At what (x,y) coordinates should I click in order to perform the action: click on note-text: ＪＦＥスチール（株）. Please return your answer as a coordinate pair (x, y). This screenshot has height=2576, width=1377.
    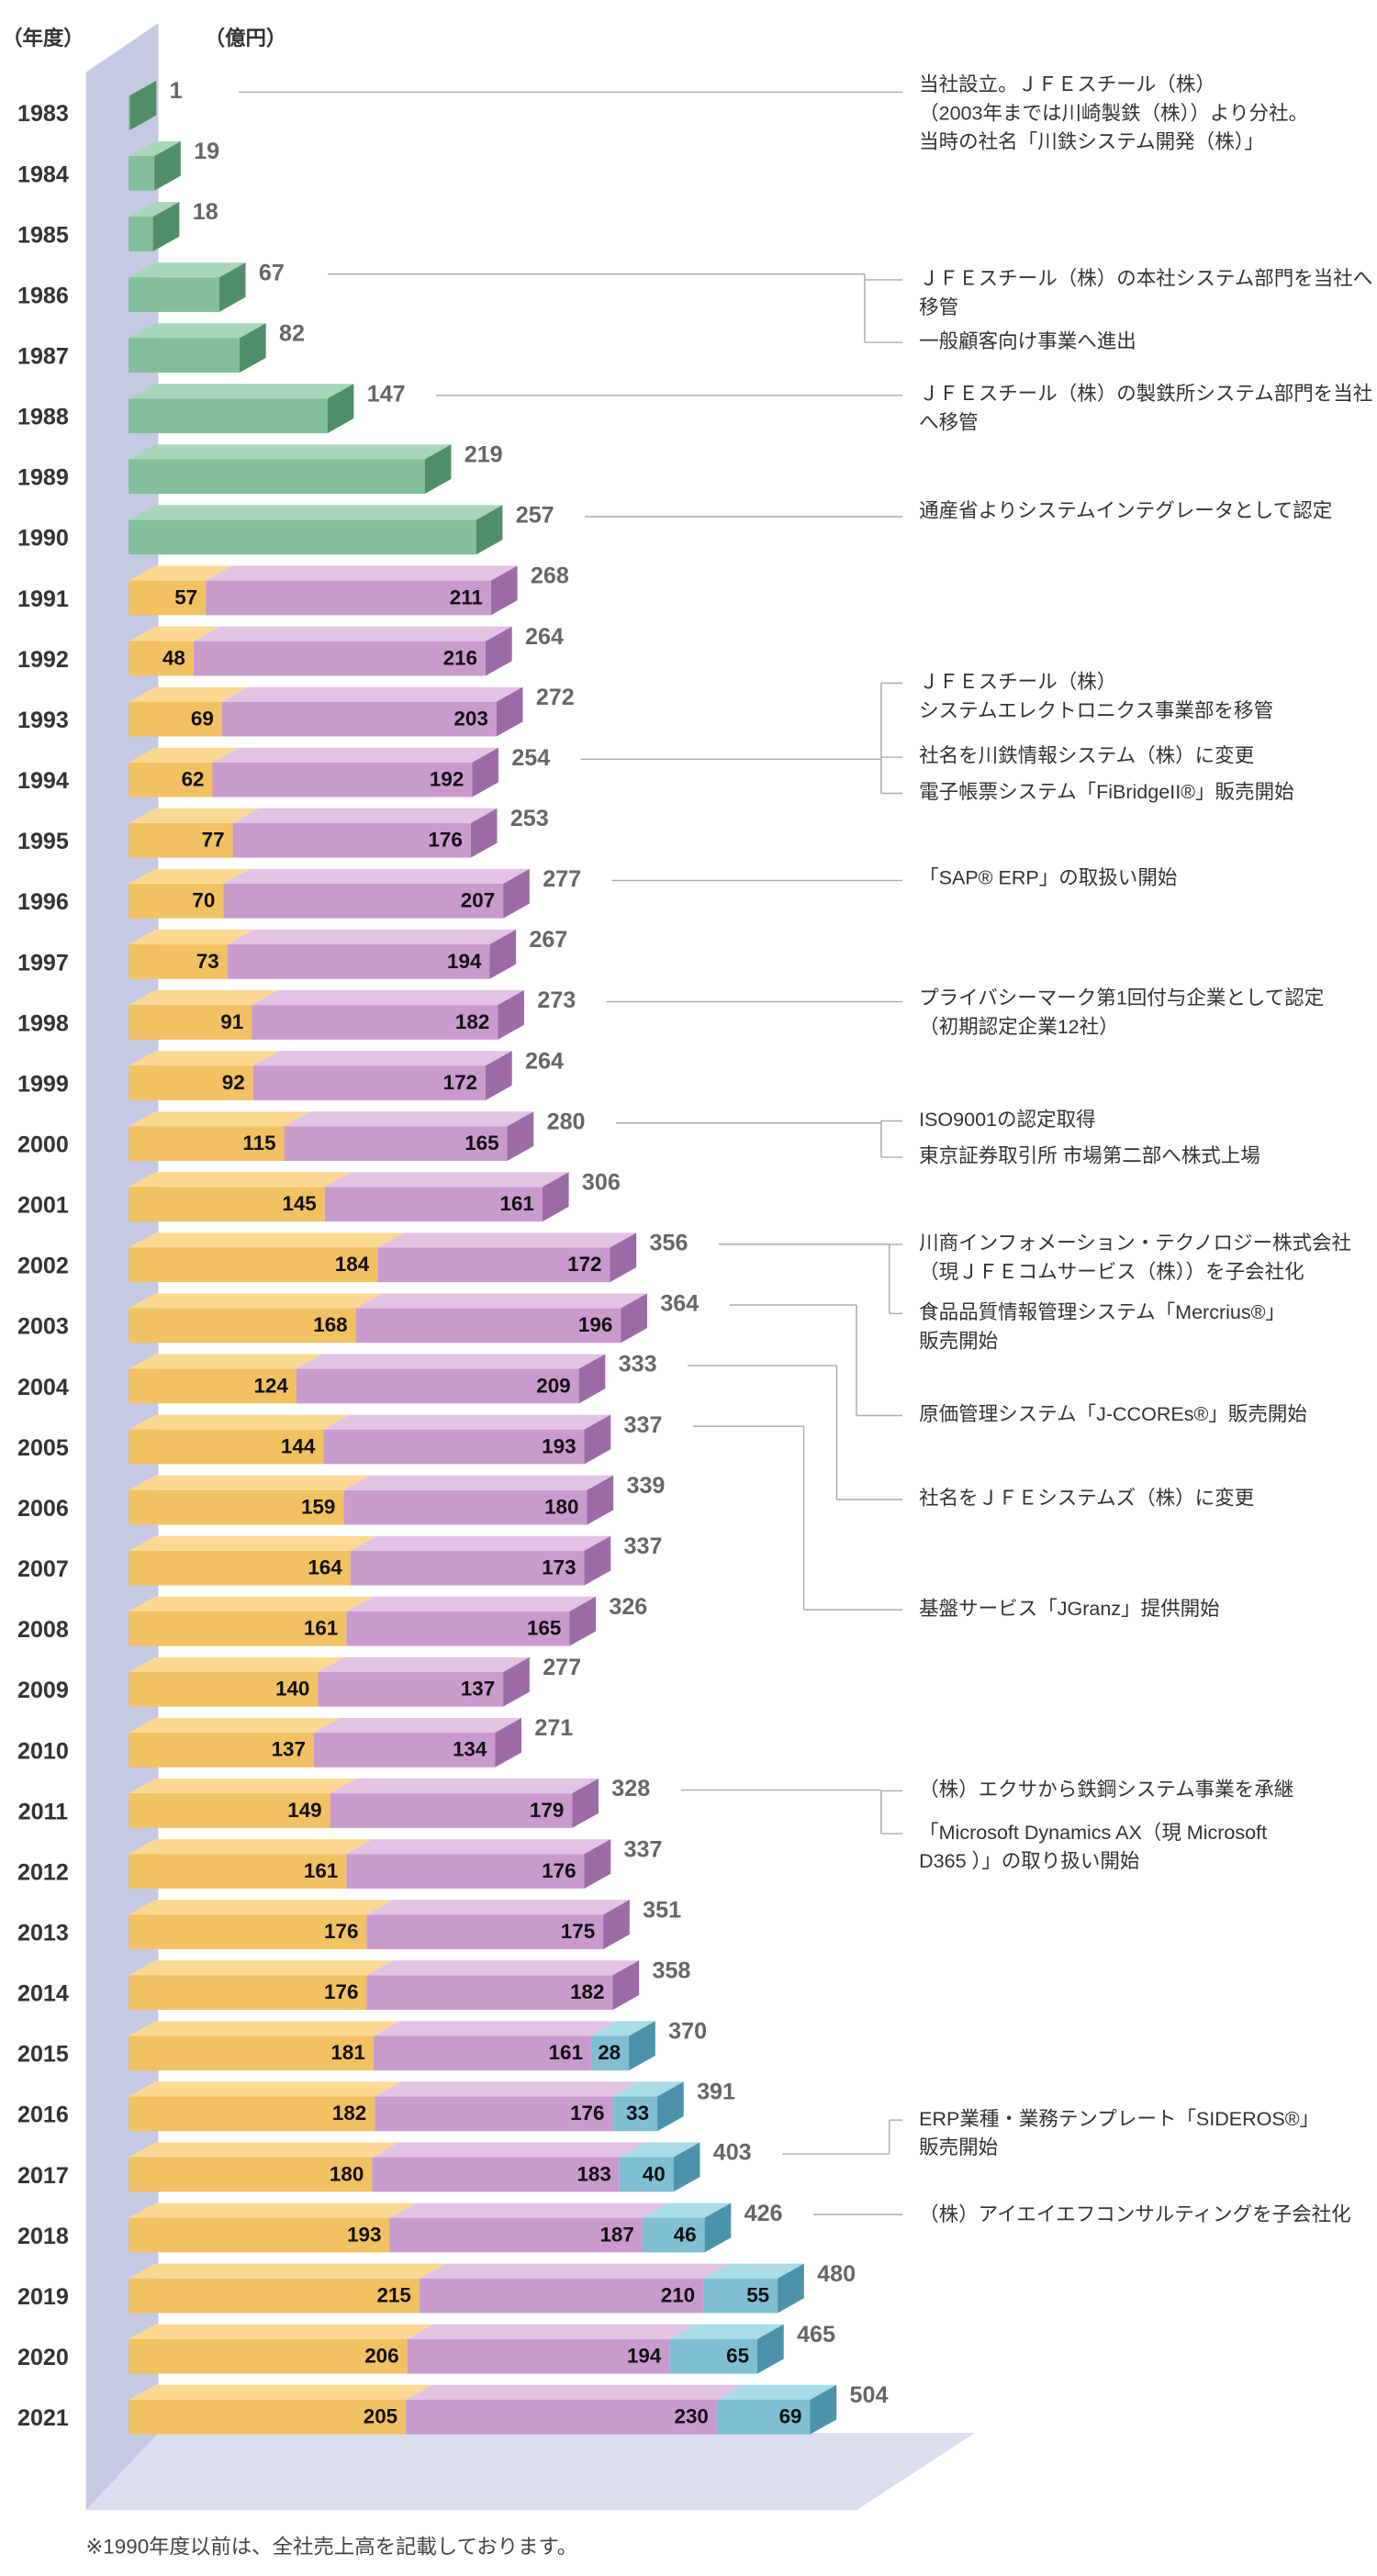
    Looking at the image, I should click on (1017, 682).